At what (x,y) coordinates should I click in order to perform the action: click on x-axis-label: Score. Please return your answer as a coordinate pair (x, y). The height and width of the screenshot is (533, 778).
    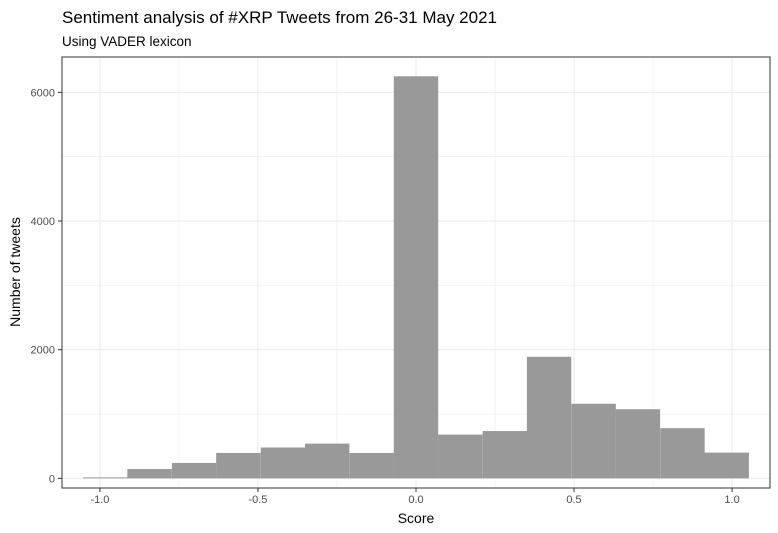
    Looking at the image, I should click on (416, 518).